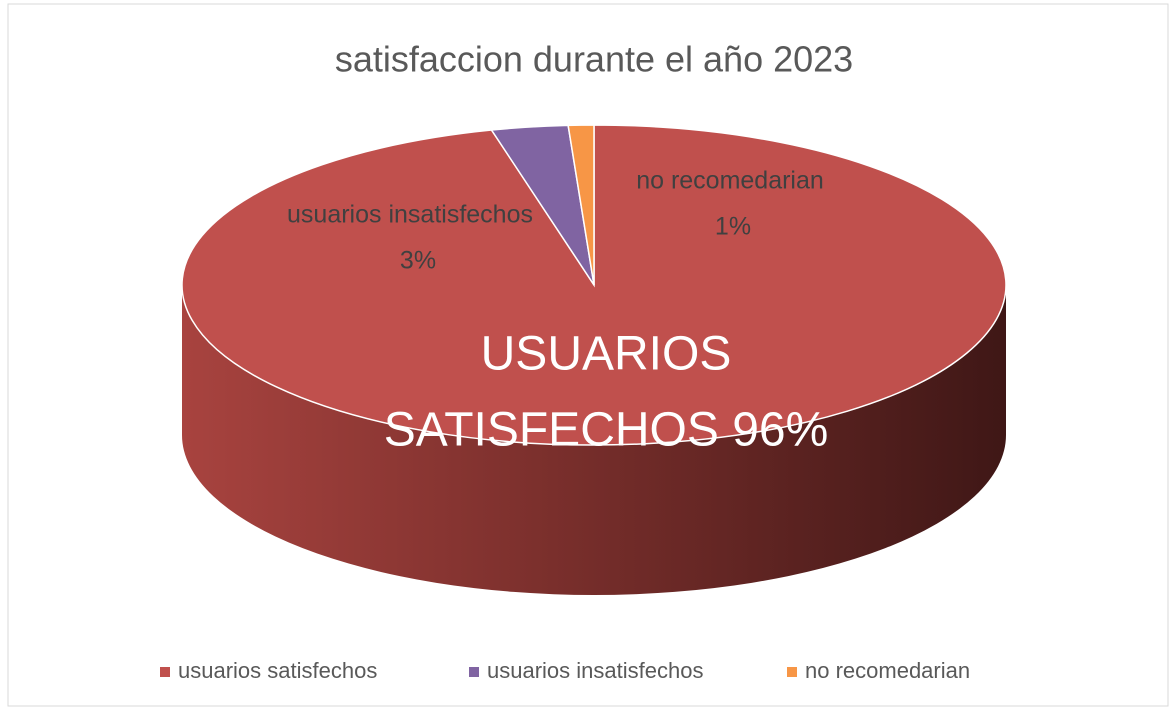 The image size is (1174, 709). I want to click on legend-label: no recomedarian, so click(887, 670).